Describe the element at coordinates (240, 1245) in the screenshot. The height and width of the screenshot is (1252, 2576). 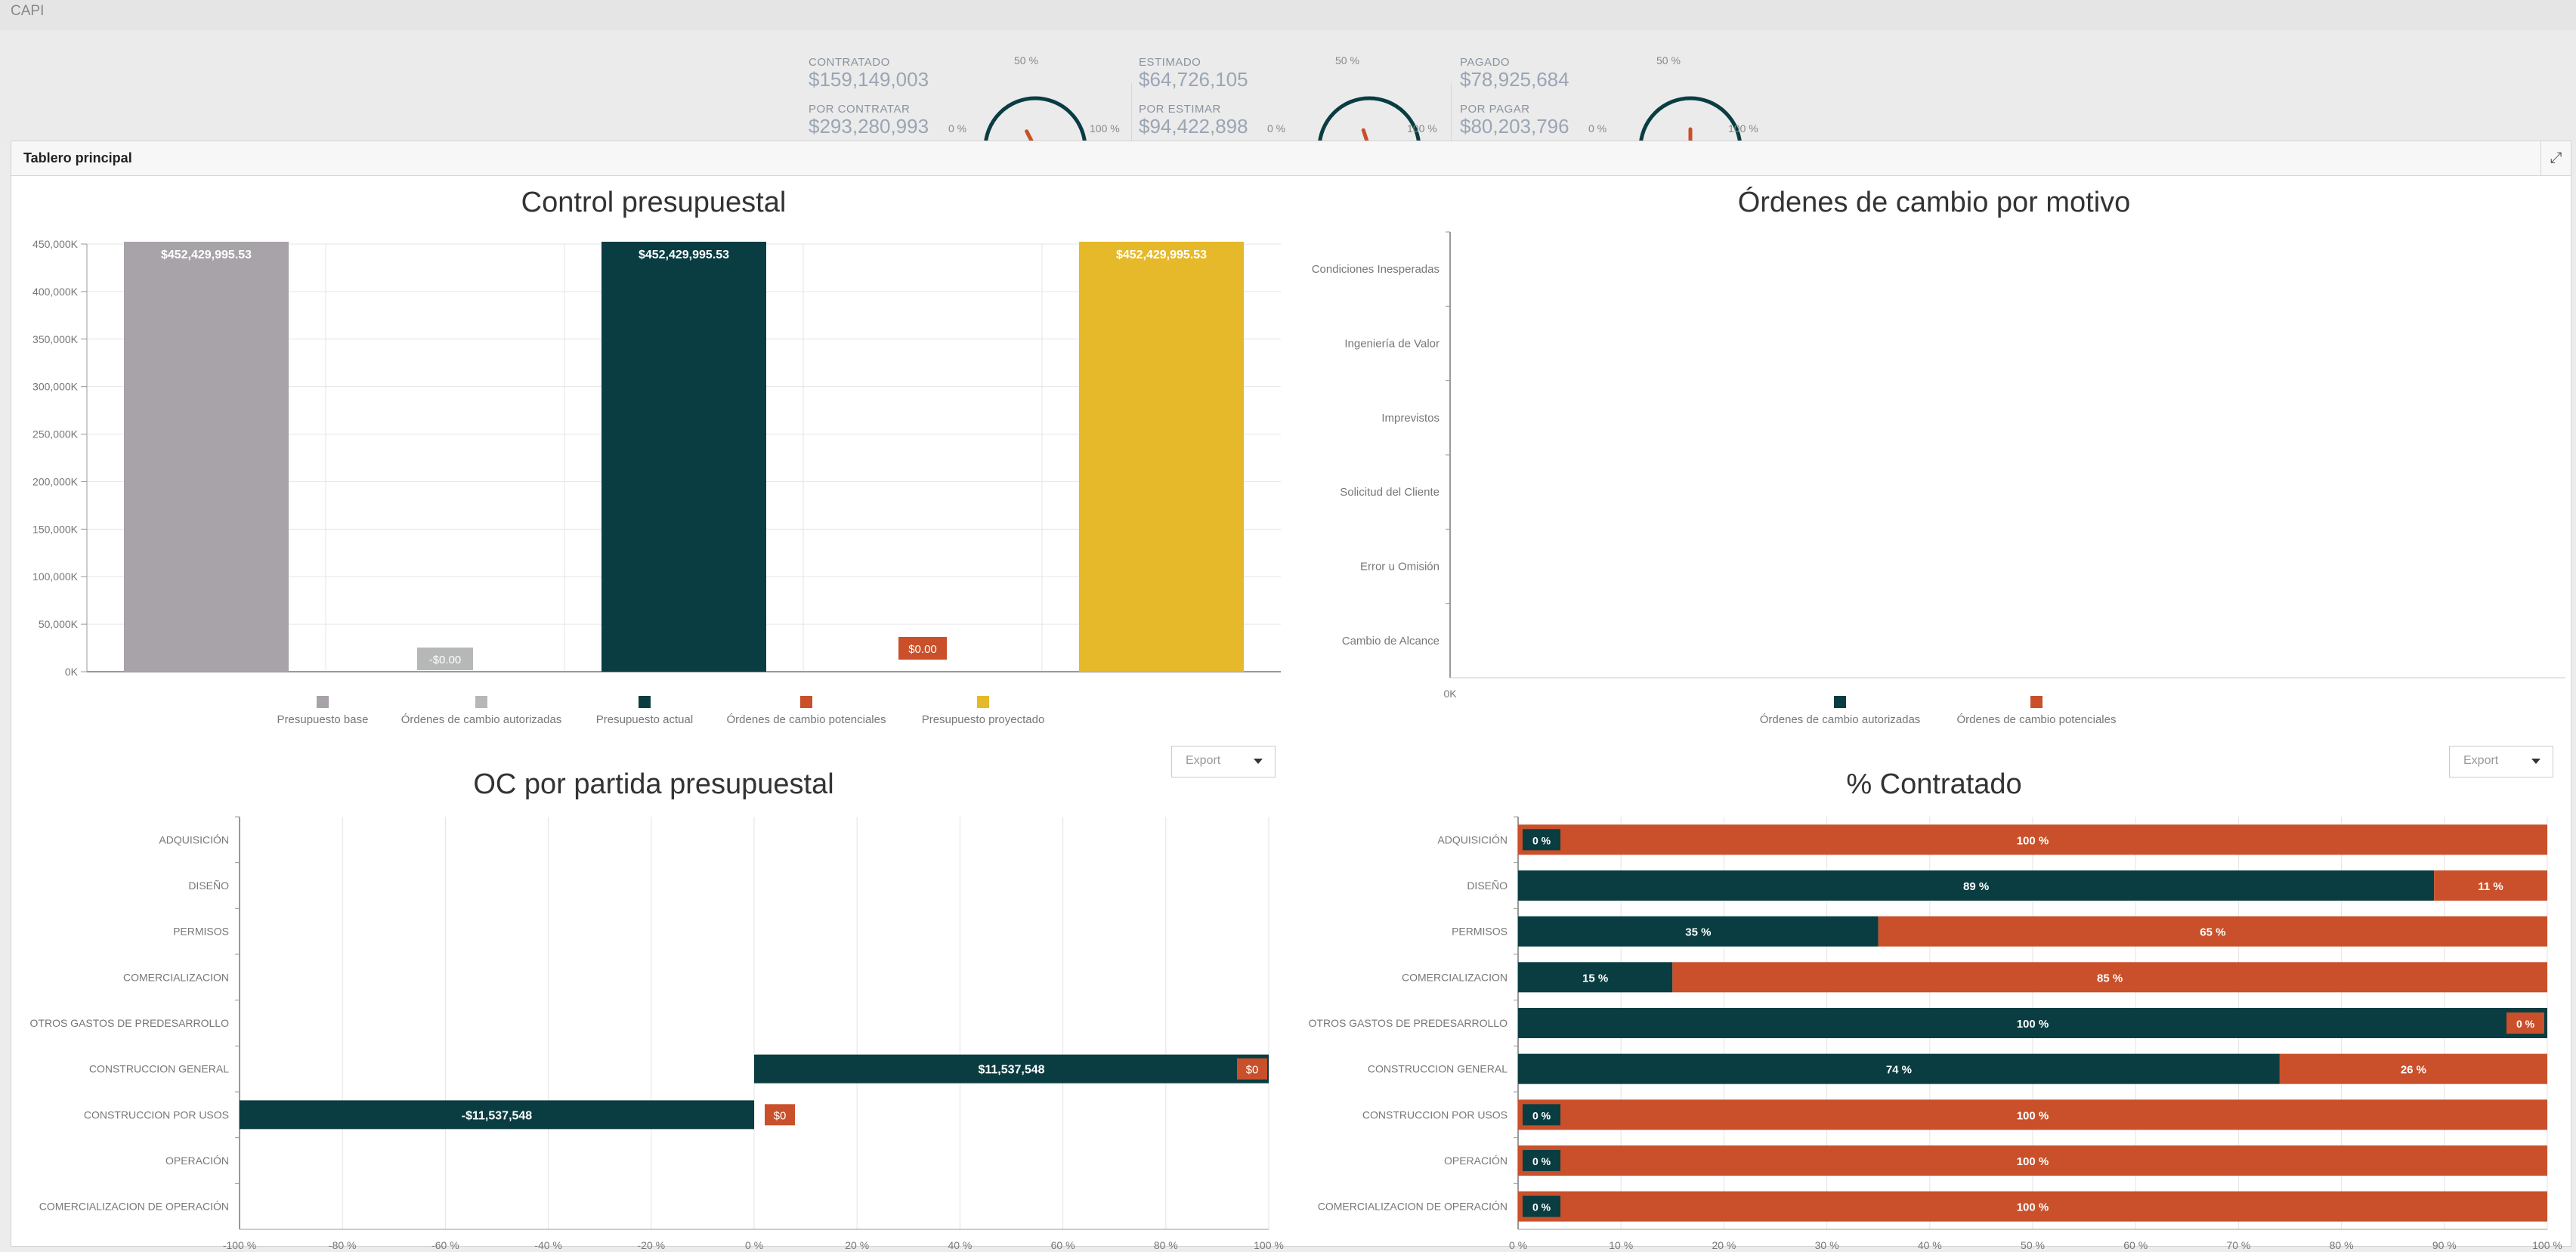
I see `x-tick-label: -100 %` at that location.